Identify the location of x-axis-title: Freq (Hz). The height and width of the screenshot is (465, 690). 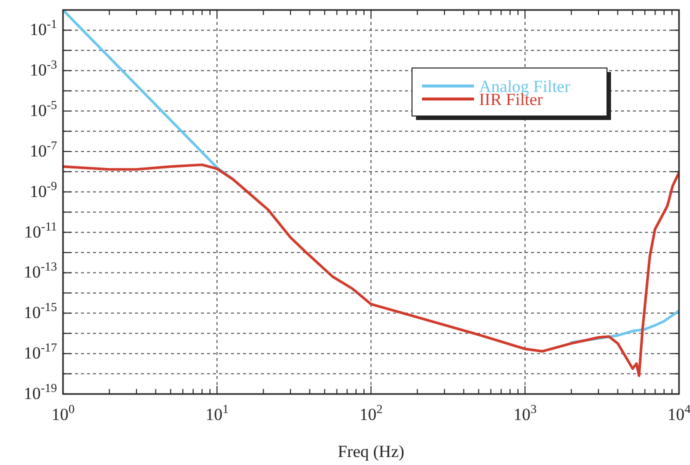
(371, 451).